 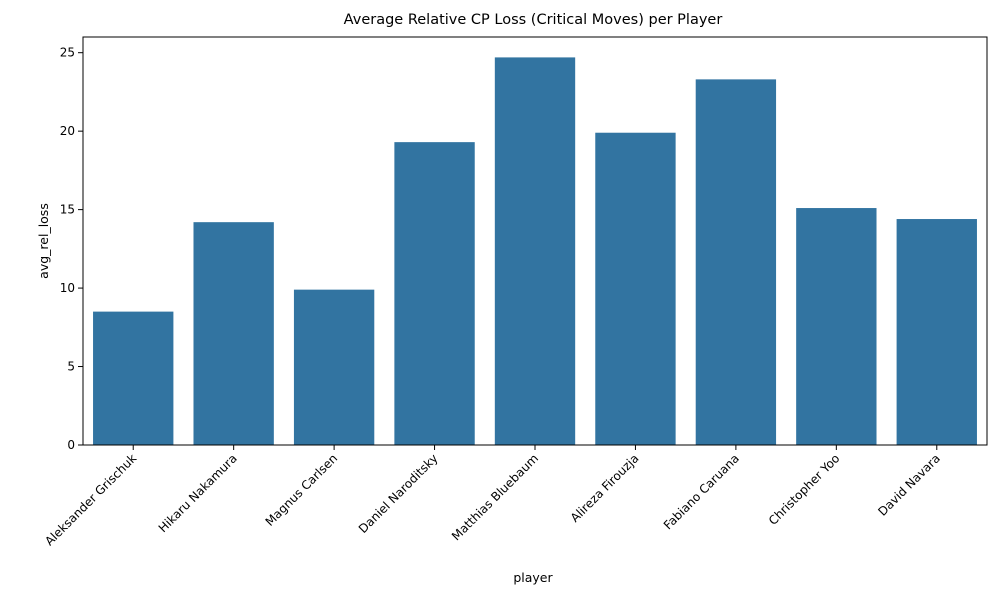 I want to click on y-tick-label: 20, so click(x=67, y=131).